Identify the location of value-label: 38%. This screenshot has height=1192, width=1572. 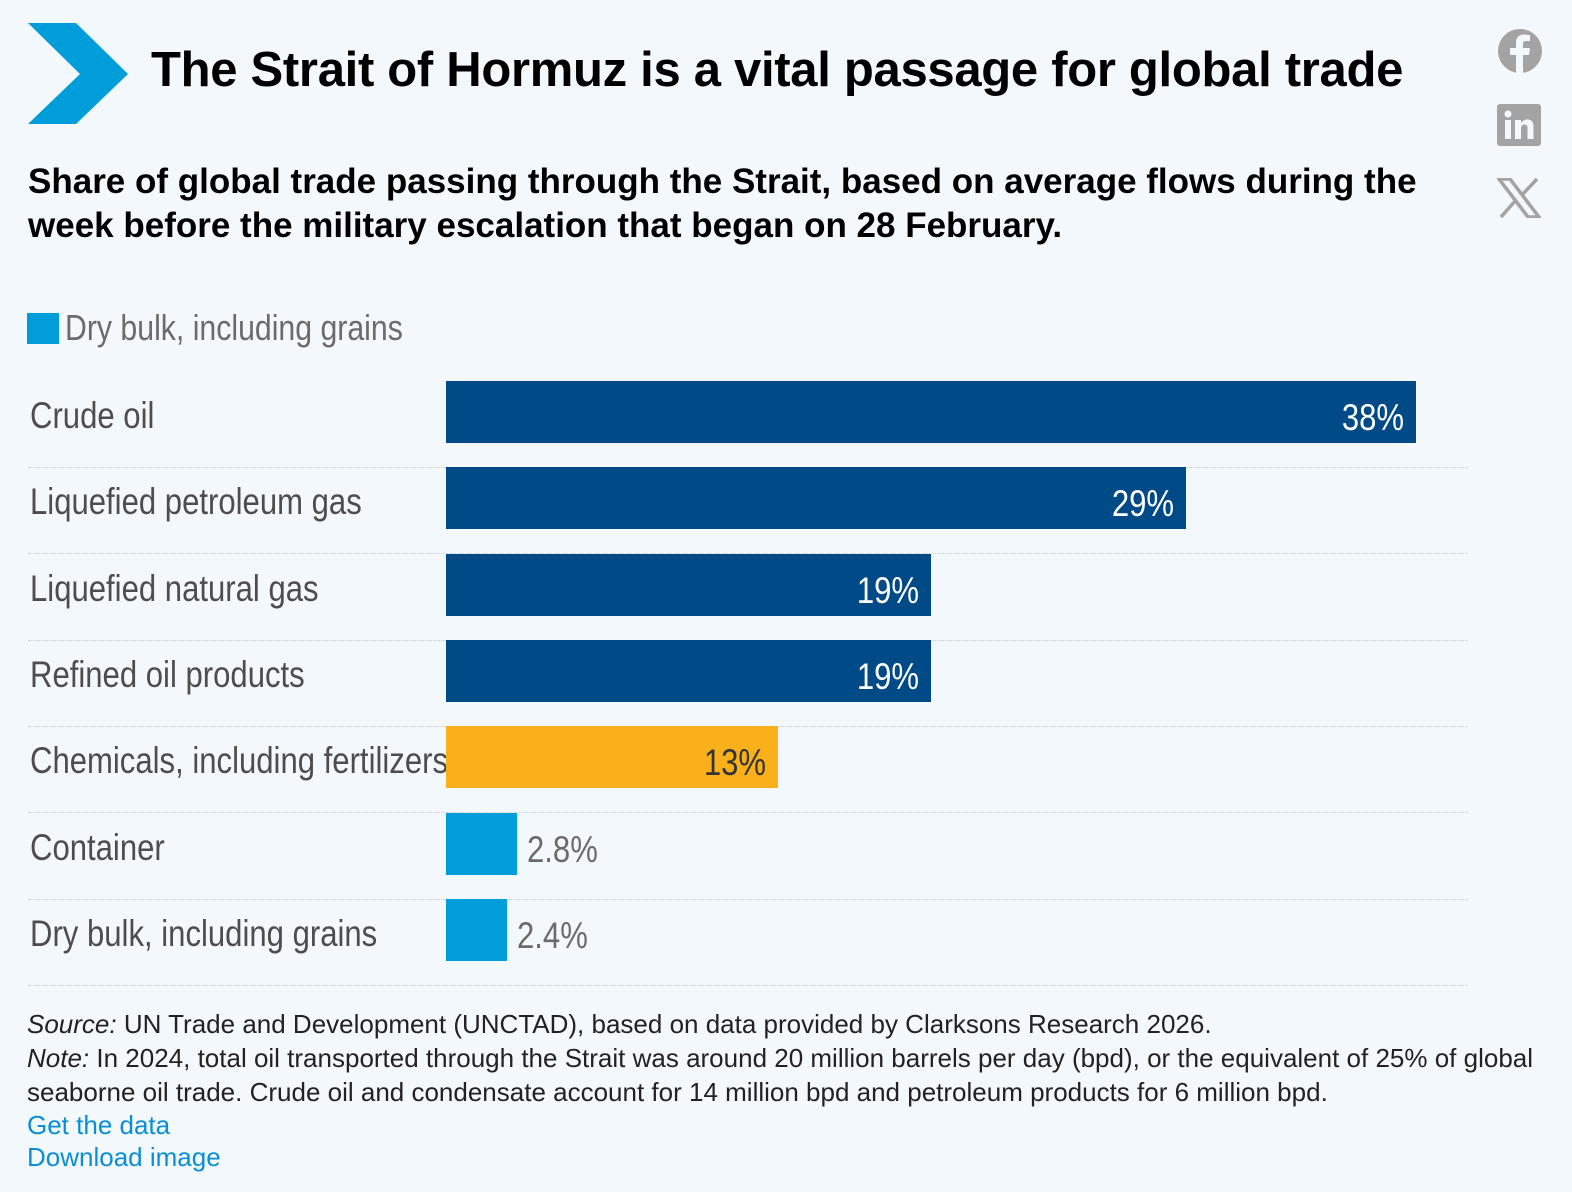
(1372, 417).